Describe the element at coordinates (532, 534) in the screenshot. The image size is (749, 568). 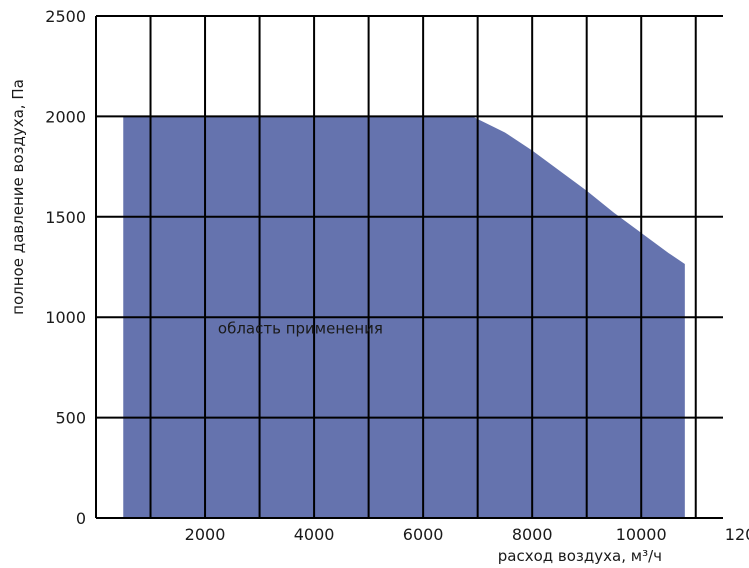
I see `x-tick-label: 8000` at that location.